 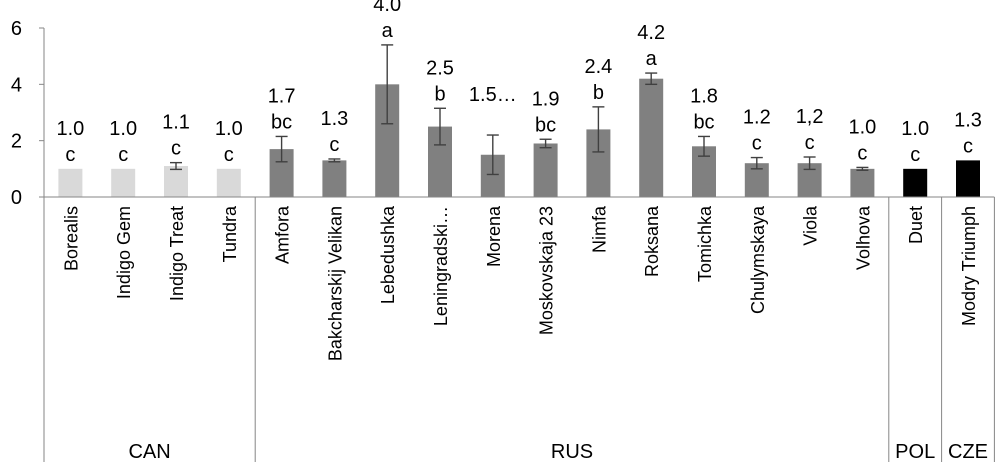 I want to click on group-label: RUS, so click(x=572, y=451).